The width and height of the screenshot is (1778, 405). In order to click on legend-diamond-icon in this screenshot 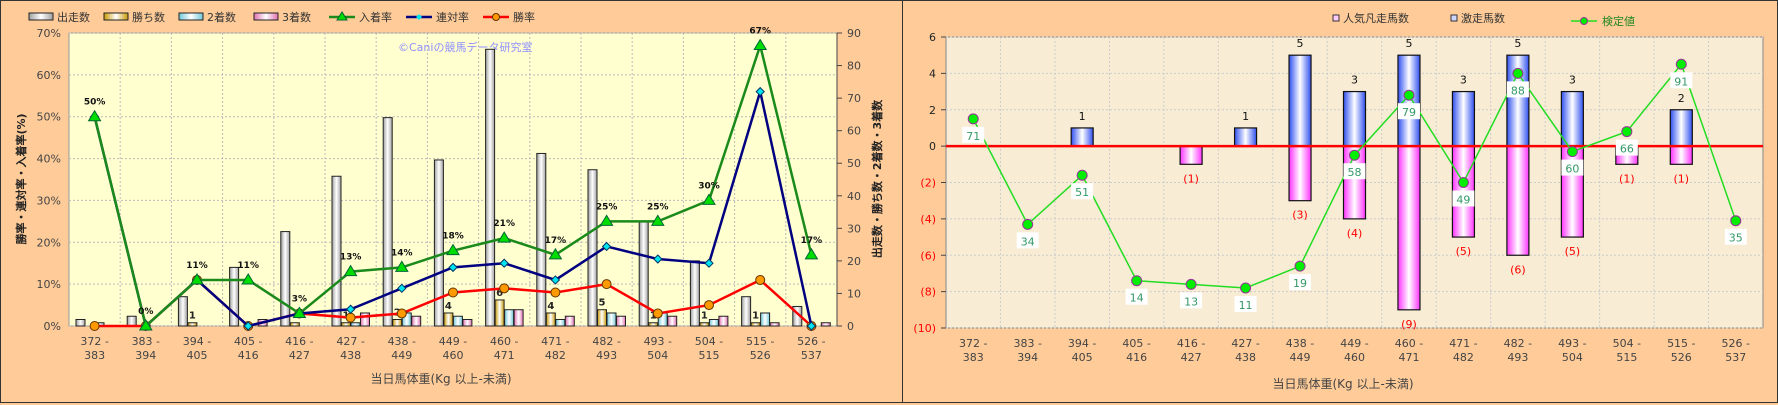, I will do `click(419, 17)`.